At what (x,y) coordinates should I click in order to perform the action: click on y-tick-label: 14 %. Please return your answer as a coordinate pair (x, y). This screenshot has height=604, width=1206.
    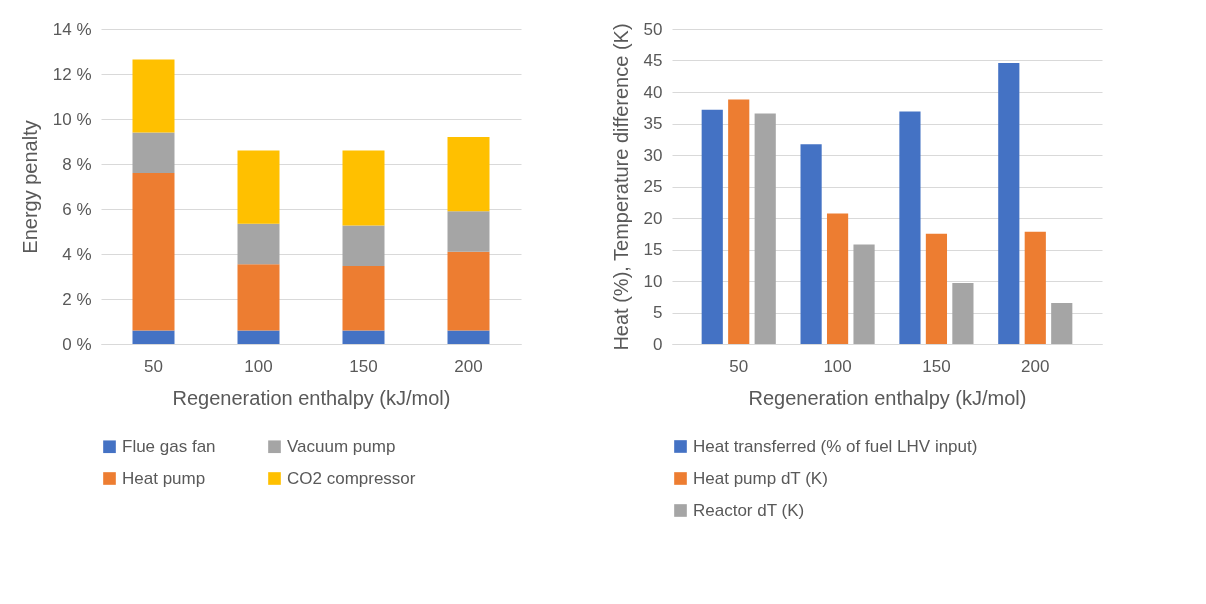
    Looking at the image, I should click on (72, 29).